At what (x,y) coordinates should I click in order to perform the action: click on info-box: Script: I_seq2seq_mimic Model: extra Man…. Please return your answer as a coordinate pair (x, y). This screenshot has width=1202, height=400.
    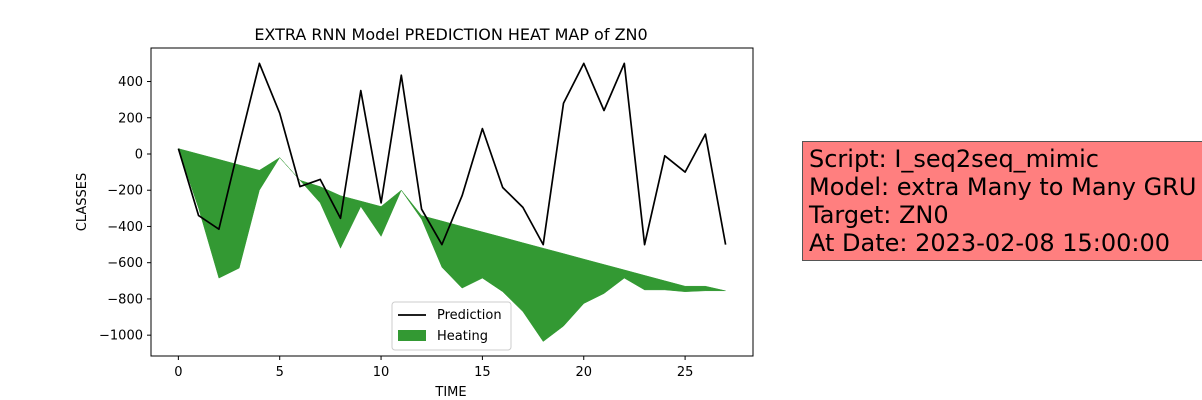
    Looking at the image, I should click on (1002, 201).